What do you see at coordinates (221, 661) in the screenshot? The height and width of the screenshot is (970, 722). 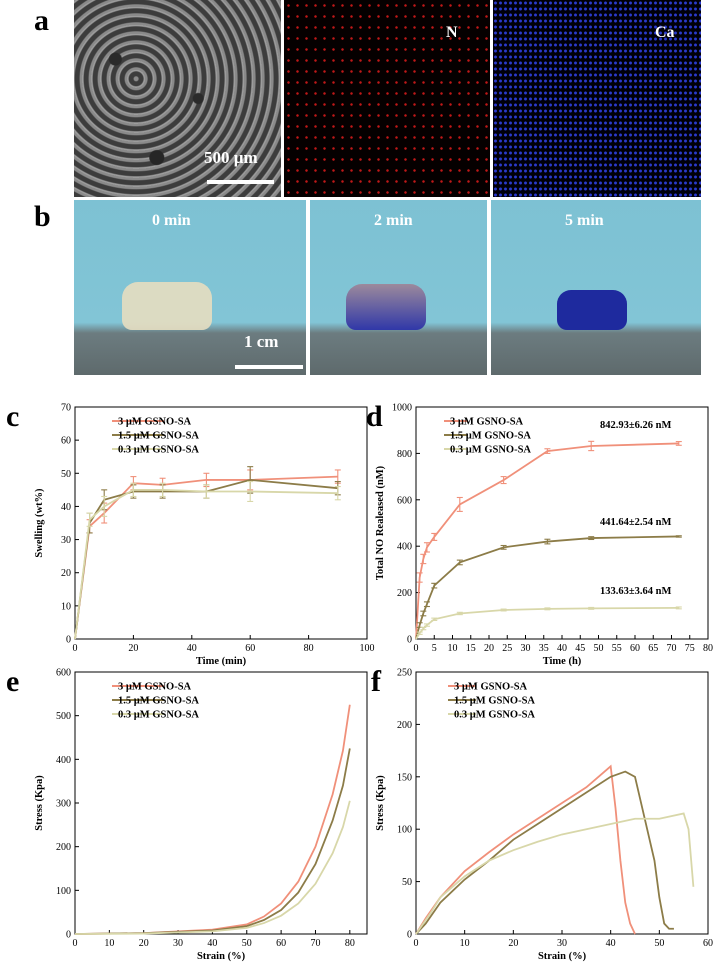 I see `x-axis-title: Time (min)` at bounding box center [221, 661].